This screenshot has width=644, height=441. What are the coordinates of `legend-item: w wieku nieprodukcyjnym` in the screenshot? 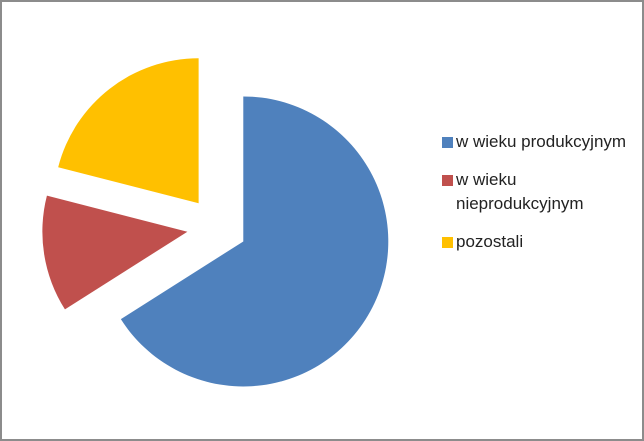 It's located at (537, 192).